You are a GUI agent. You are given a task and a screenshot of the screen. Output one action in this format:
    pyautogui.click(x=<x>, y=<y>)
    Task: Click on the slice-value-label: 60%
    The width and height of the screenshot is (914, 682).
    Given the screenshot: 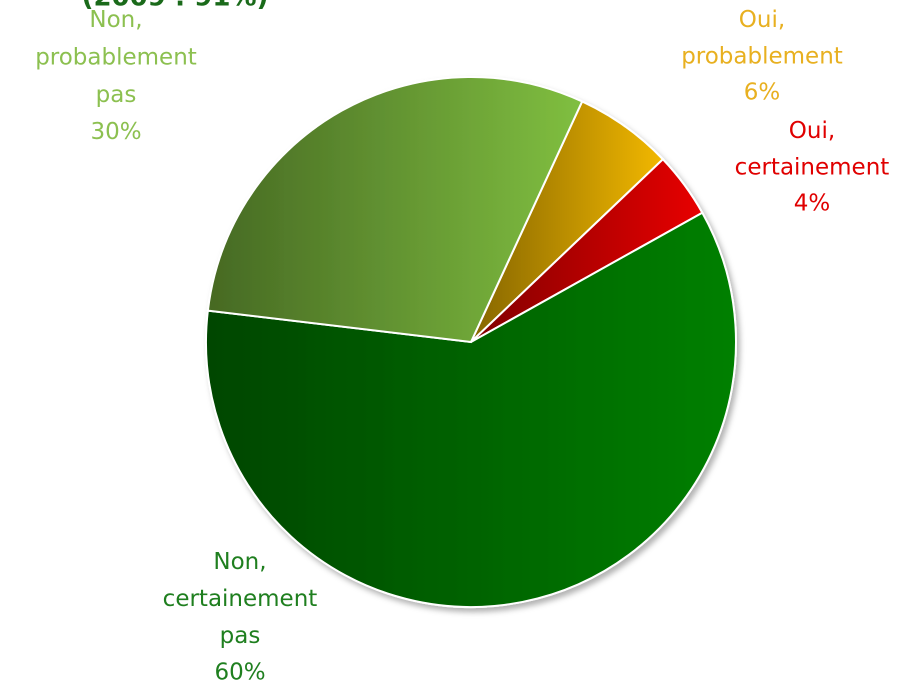 What is the action you would take?
    pyautogui.click(x=239, y=671)
    